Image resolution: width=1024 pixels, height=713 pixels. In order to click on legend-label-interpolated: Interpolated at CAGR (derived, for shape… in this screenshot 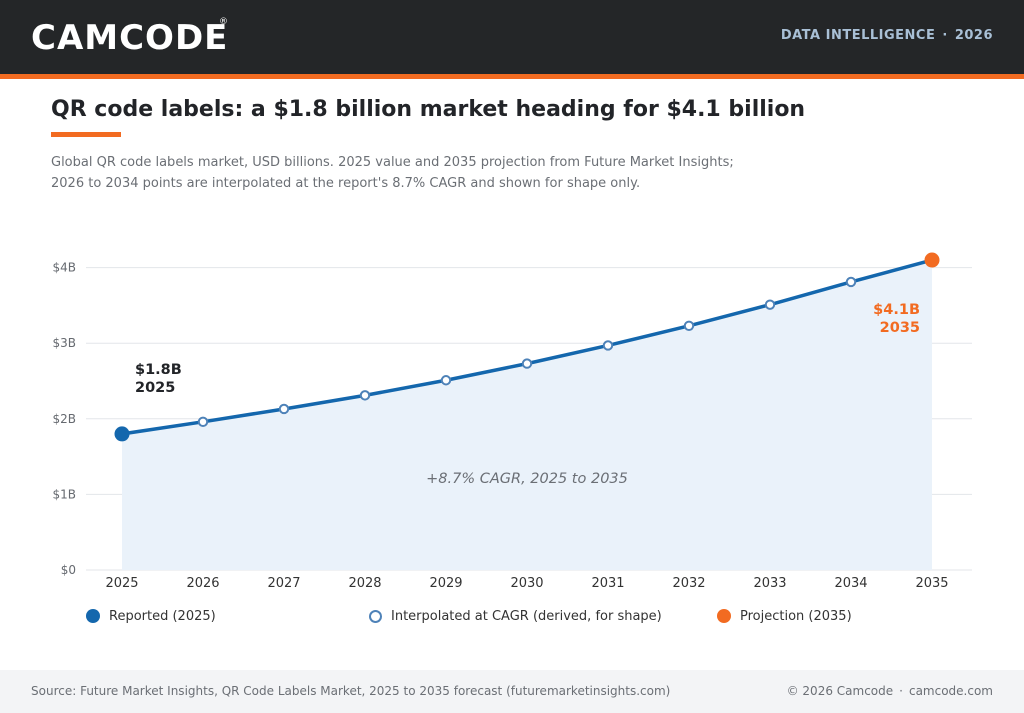, I will do `click(526, 616)`.